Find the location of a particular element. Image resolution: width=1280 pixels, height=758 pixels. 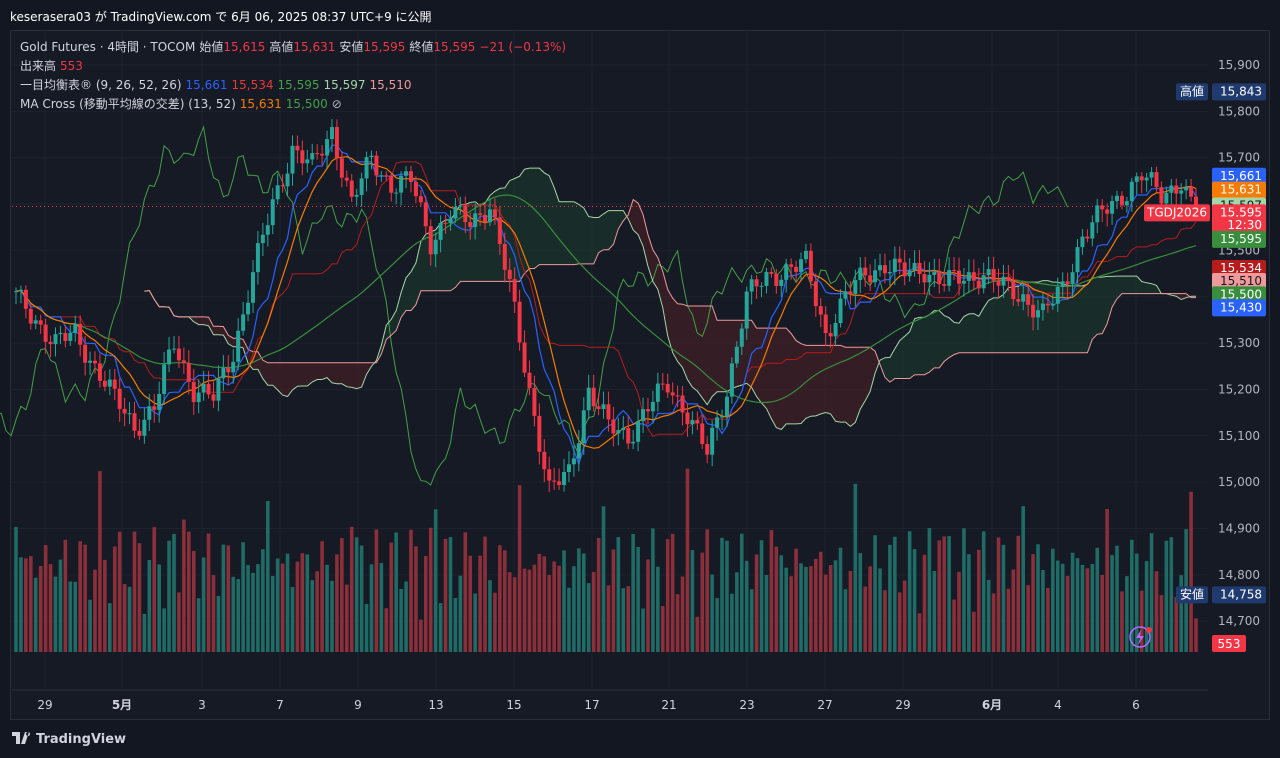

price-tick-label: 15,800 is located at coordinates (1239, 111).